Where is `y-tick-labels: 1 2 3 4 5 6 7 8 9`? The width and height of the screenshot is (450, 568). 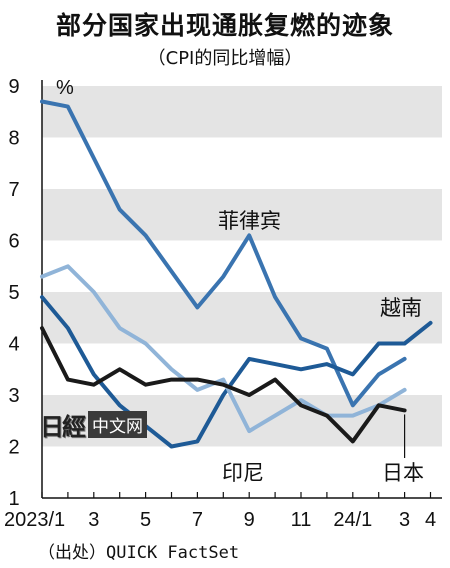 y-tick-labels: 1 2 3 4 5 6 7 8 9 is located at coordinates (13, 293).